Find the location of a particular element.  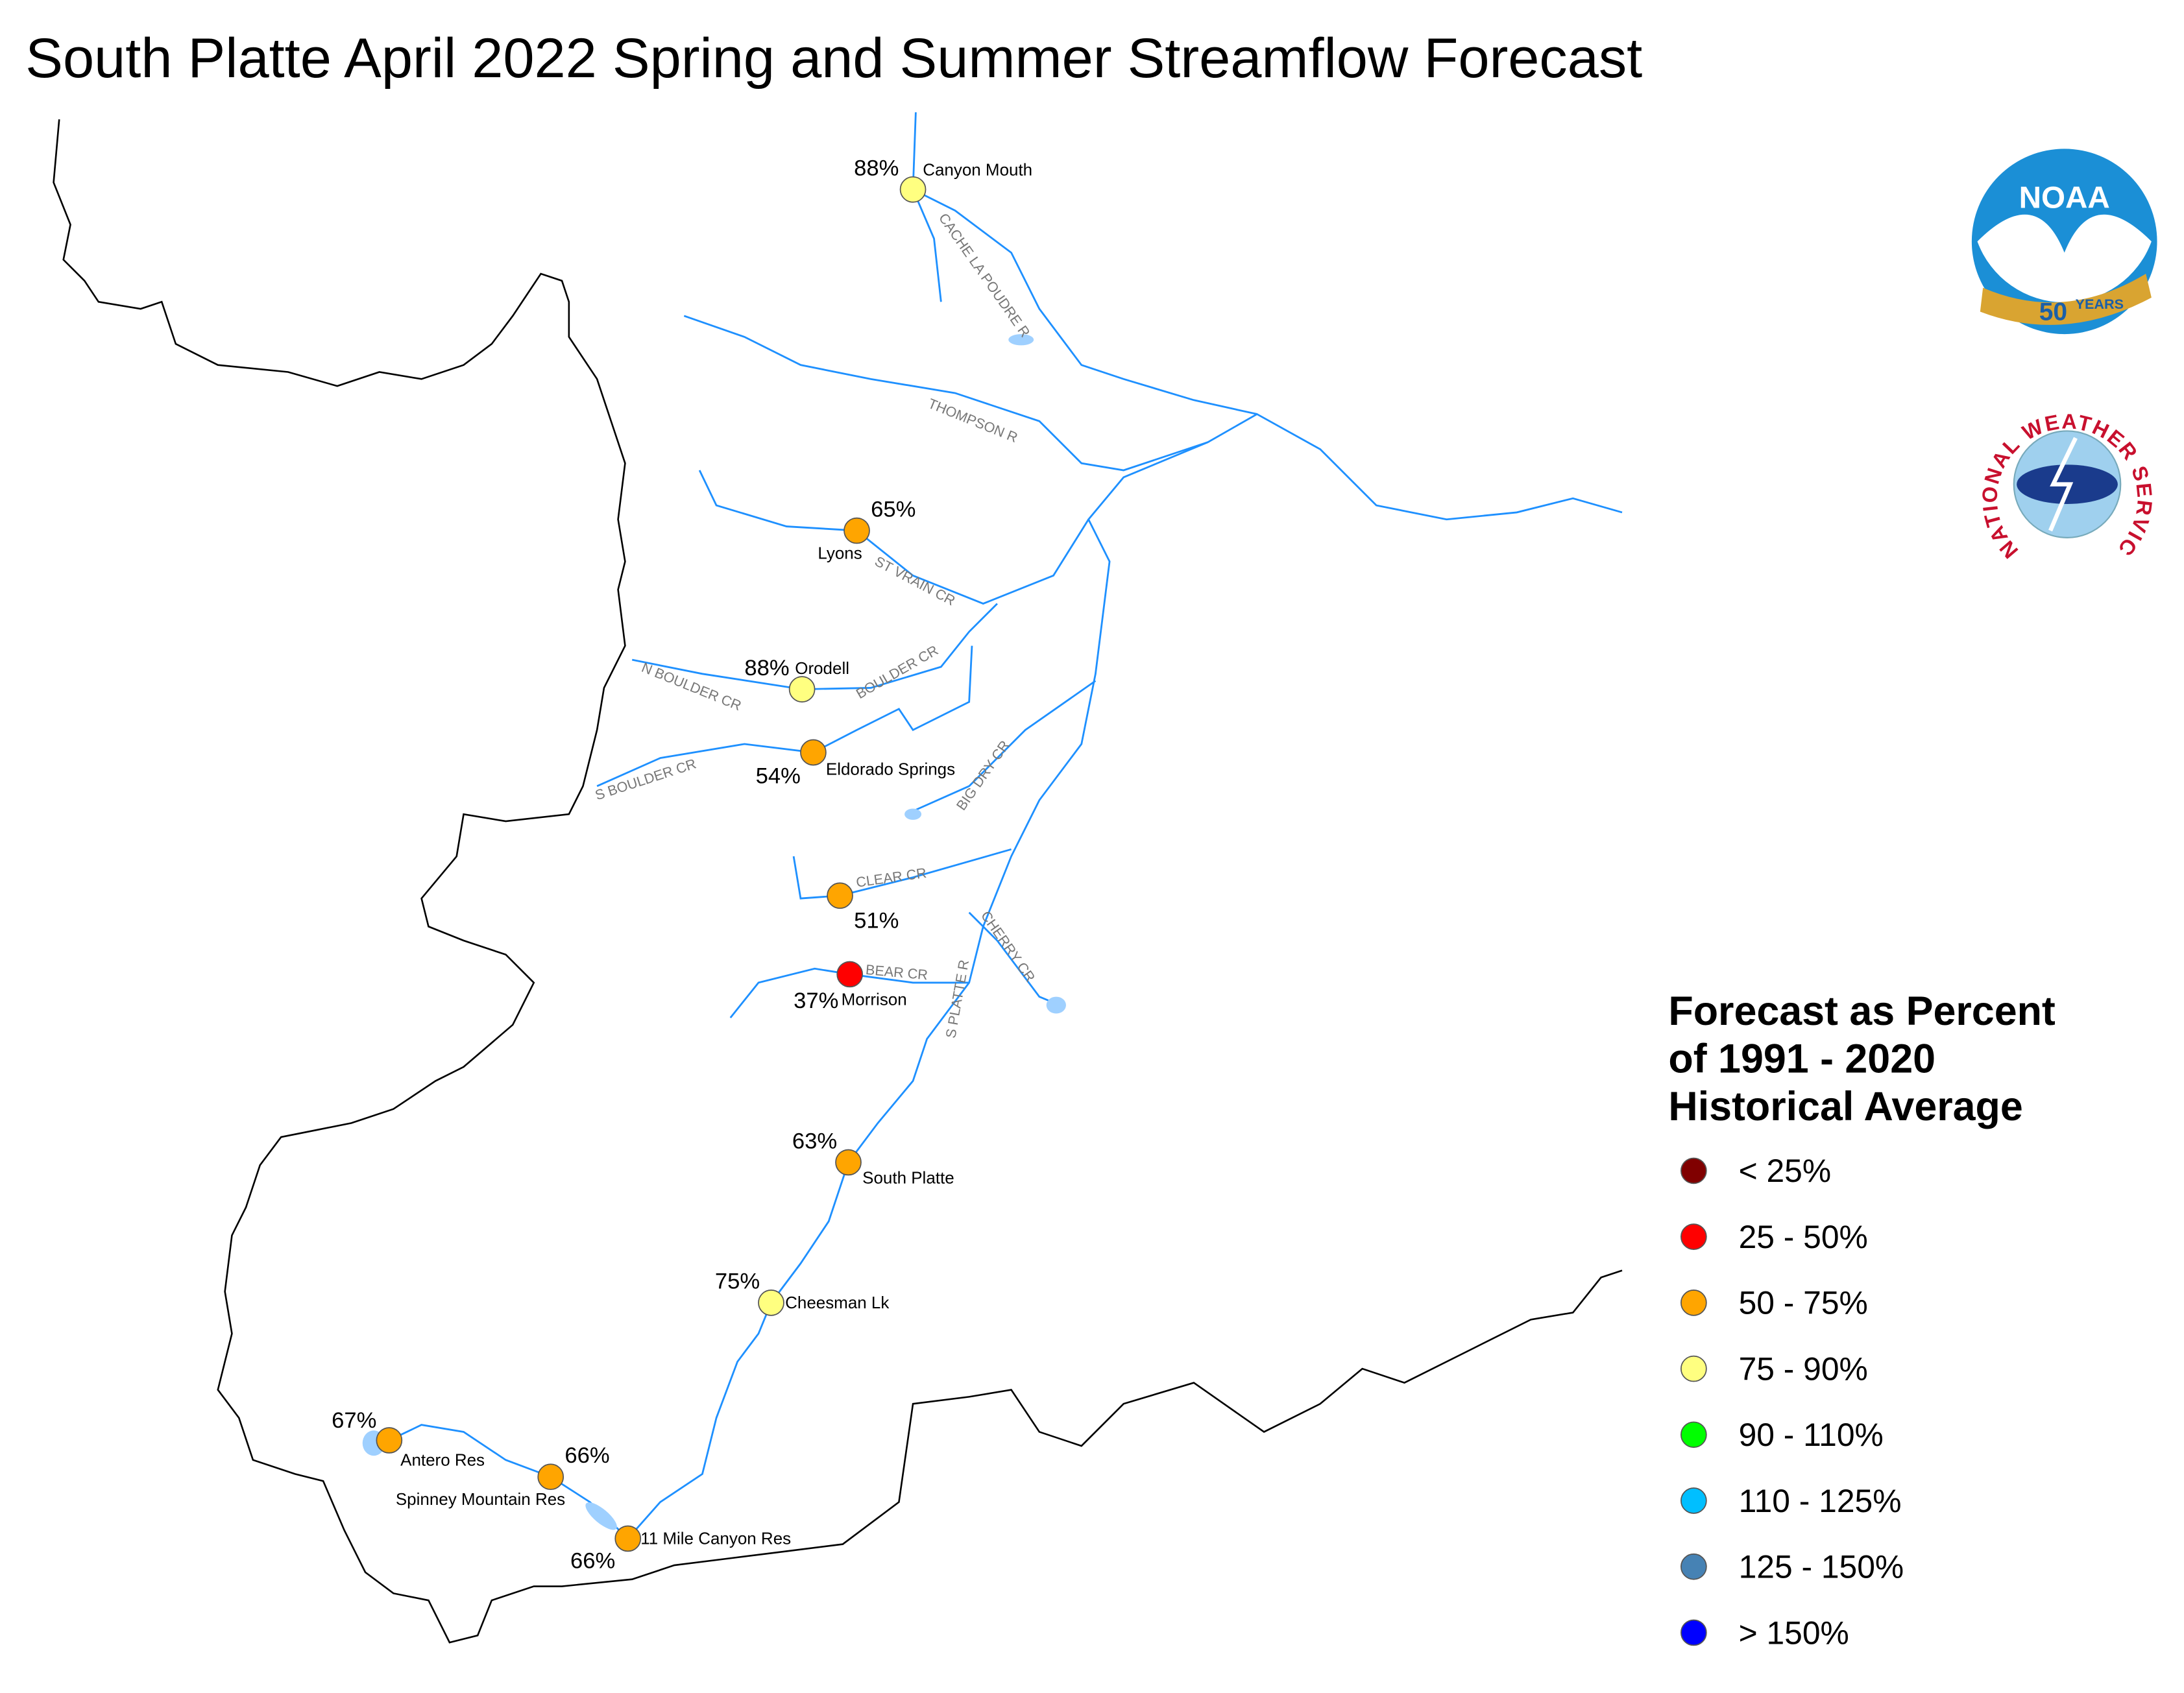

river-label: ST VRAIN CR is located at coordinates (915, 581).